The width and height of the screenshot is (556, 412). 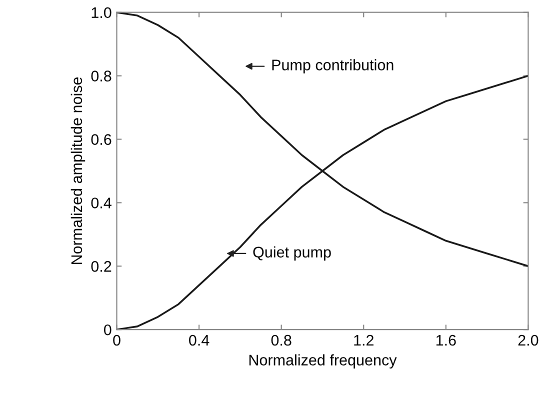 I want to click on y-tick-label: 0.4, so click(x=101, y=203).